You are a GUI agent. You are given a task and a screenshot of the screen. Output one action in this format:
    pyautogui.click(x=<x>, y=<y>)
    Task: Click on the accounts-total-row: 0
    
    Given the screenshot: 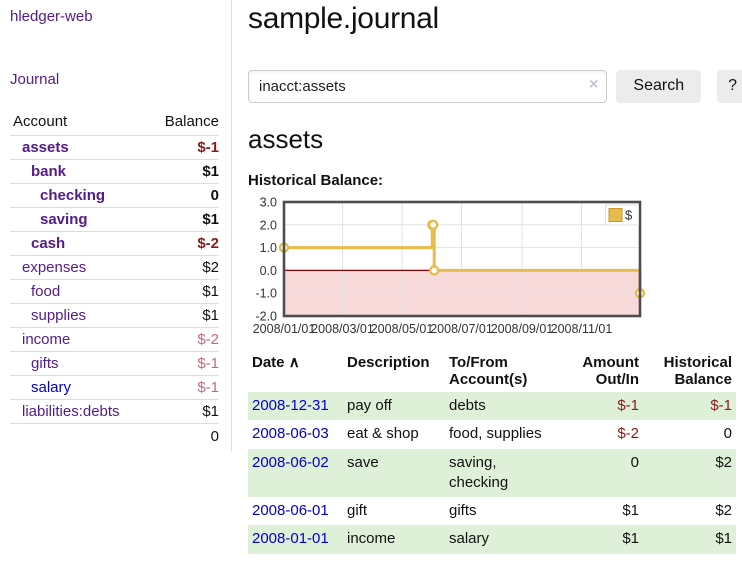 What is the action you would take?
    pyautogui.click(x=114, y=436)
    